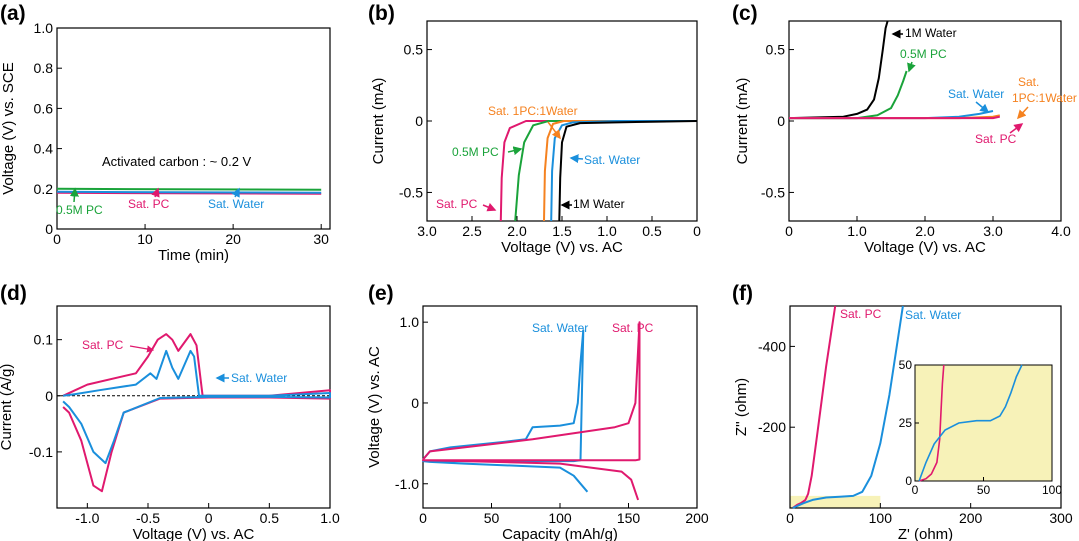 The width and height of the screenshot is (1079, 541). Describe the element at coordinates (489, 207) in the screenshot. I see `arrow-b-sat-pc` at that location.